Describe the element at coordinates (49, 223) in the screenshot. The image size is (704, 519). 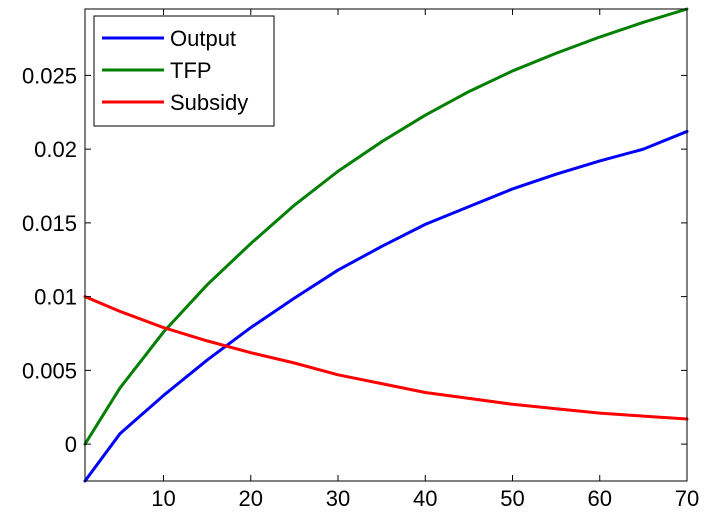
I see `y-tick-label: 0.015` at that location.